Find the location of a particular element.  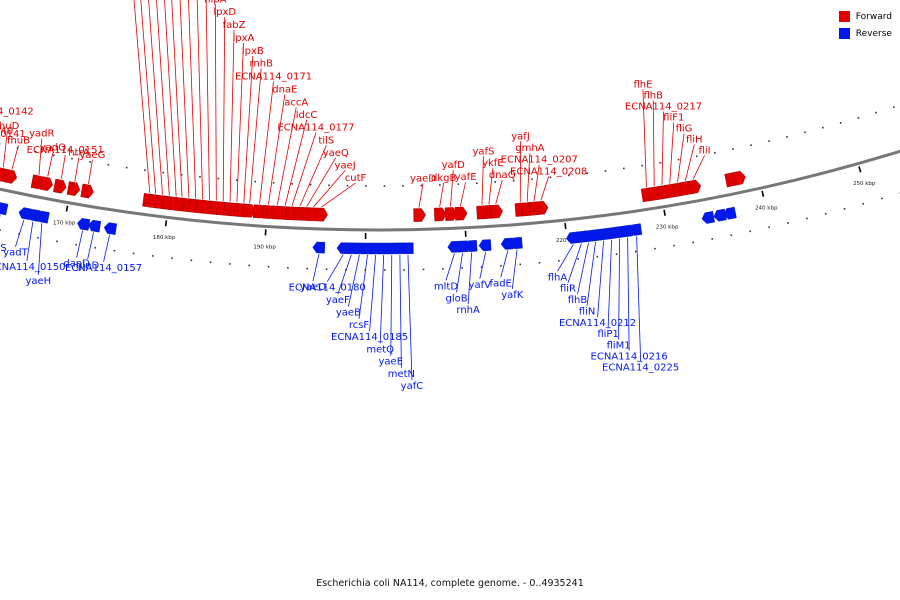

reverse-gene-label: fliR is located at coordinates (568, 289).